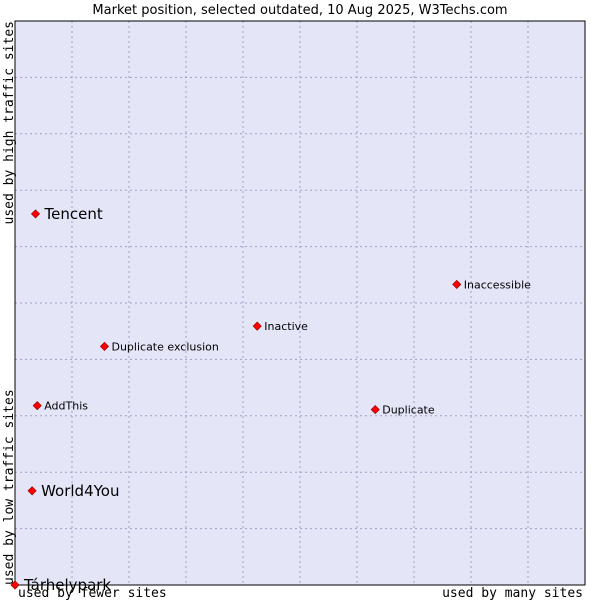  I want to click on data-point: Duplicate, so click(402, 410).